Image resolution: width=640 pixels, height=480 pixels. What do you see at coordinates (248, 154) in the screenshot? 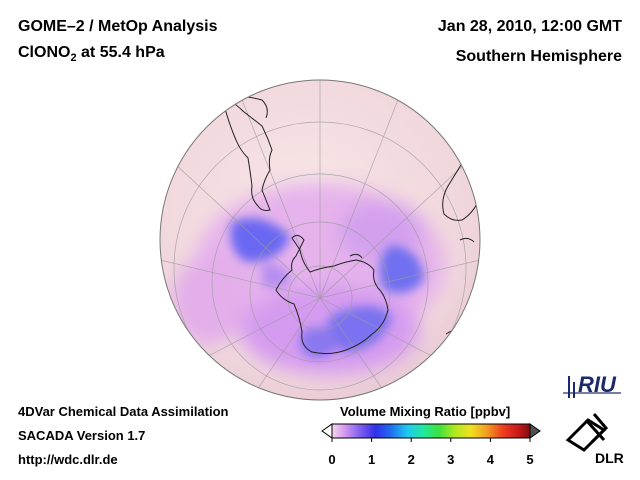
I see `south-america-coast` at bounding box center [248, 154].